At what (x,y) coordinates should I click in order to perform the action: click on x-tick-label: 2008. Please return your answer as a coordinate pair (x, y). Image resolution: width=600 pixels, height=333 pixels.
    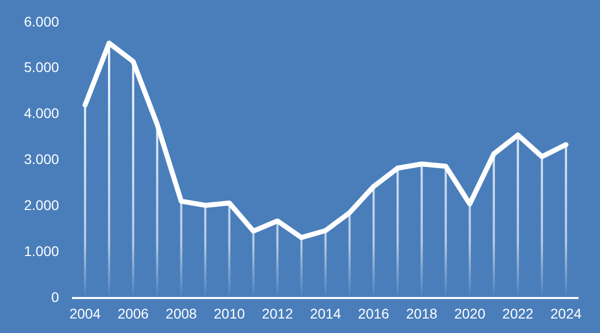
    Looking at the image, I should click on (182, 313).